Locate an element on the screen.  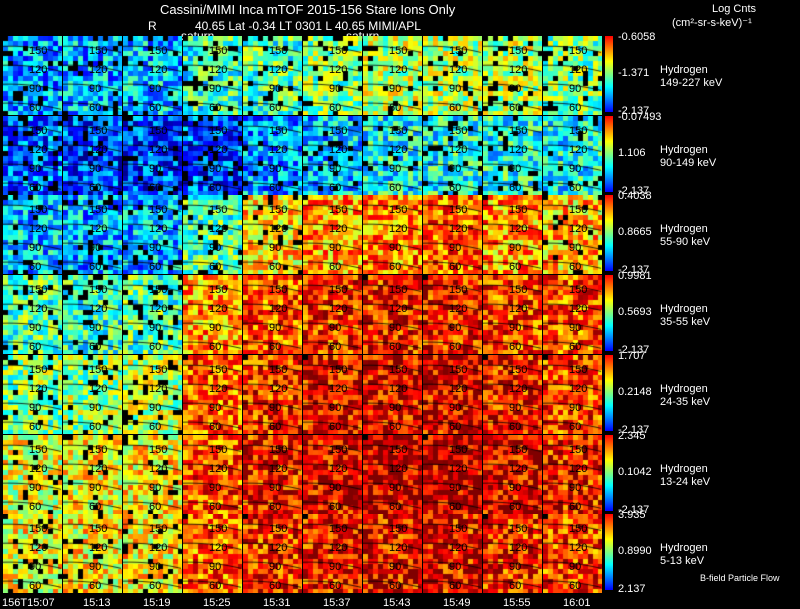
colorbar-min: -2.137 is located at coordinates (634, 111).